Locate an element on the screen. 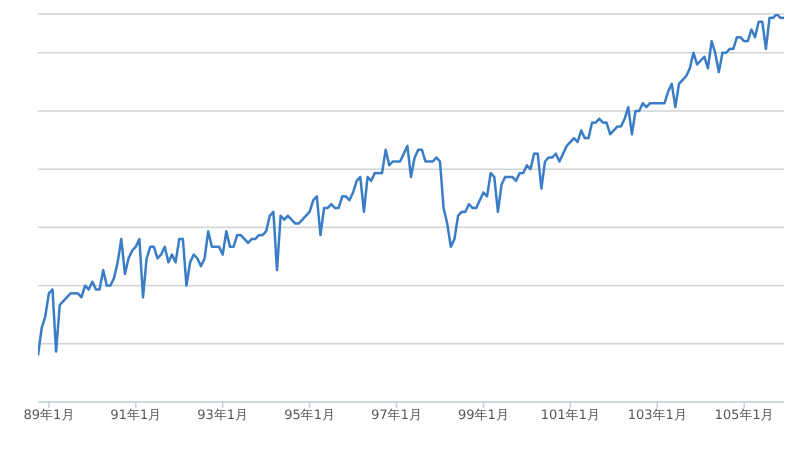 The width and height of the screenshot is (800, 450). x-tick-label: 93年1月 is located at coordinates (222, 416).